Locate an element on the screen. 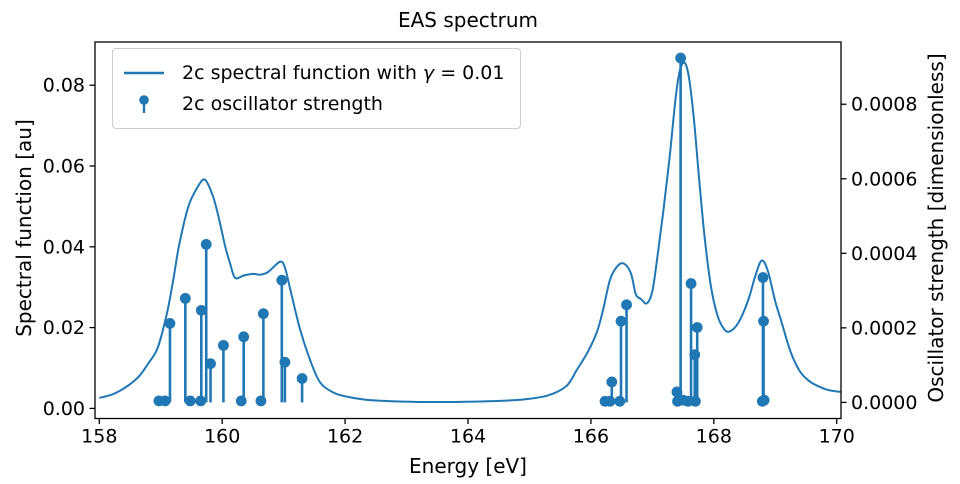  legend-label-line: 2c spectral function with γ = 0.01 is located at coordinates (343, 73).